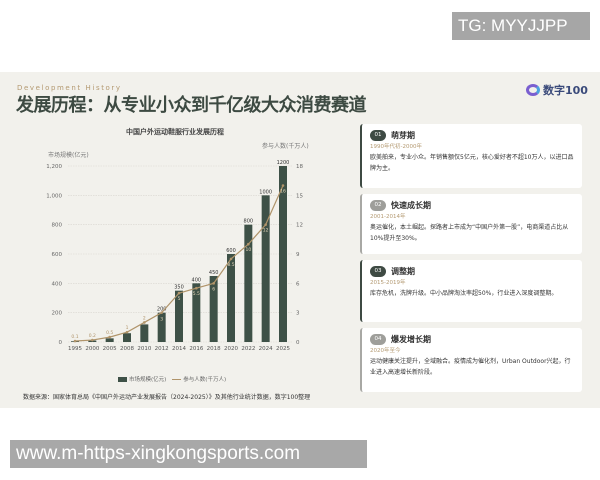 The width and height of the screenshot is (600, 480). I want to click on x-tick: 2022, so click(248, 349).